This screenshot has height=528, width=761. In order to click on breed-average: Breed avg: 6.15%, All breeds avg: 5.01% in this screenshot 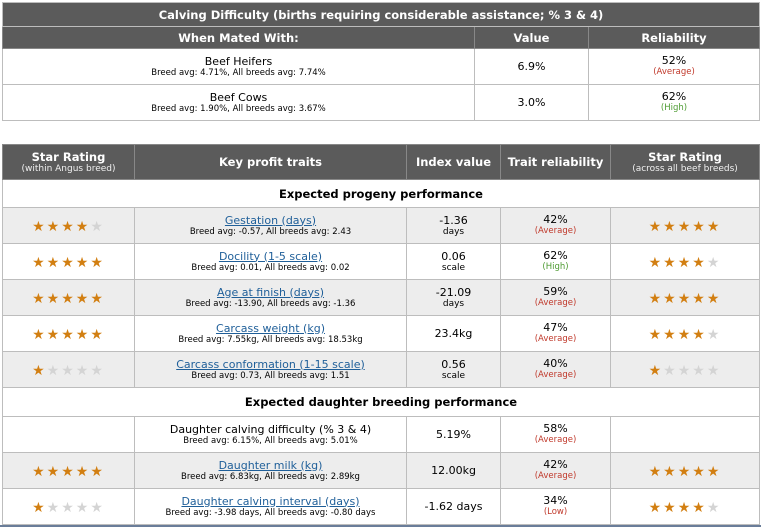, I will do `click(270, 440)`.